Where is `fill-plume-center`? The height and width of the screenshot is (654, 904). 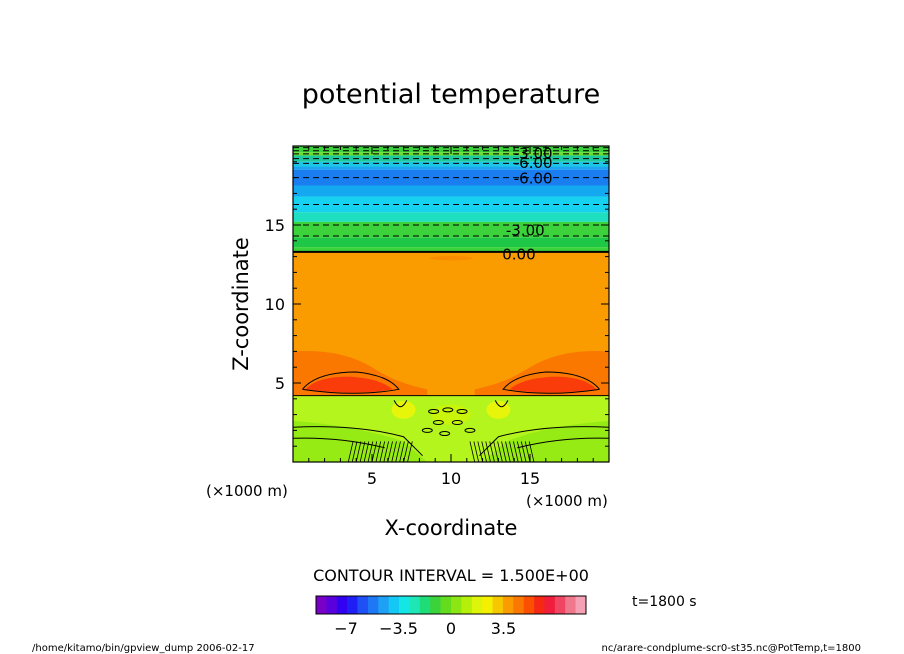 fill-plume-center is located at coordinates (451, 414).